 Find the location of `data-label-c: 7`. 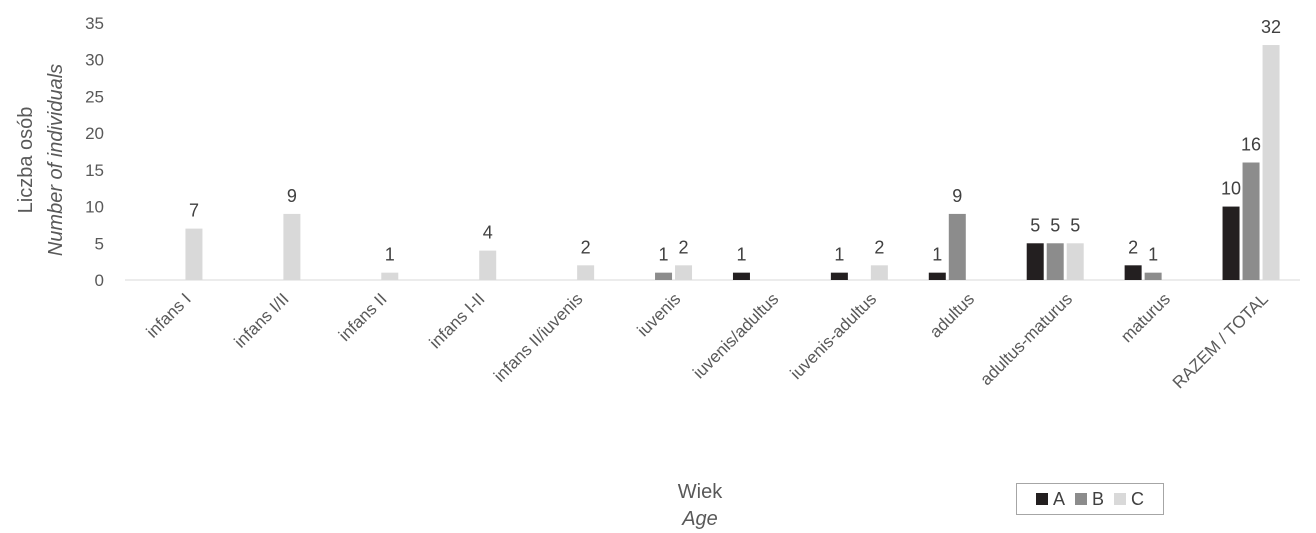

data-label-c: 7 is located at coordinates (194, 211).